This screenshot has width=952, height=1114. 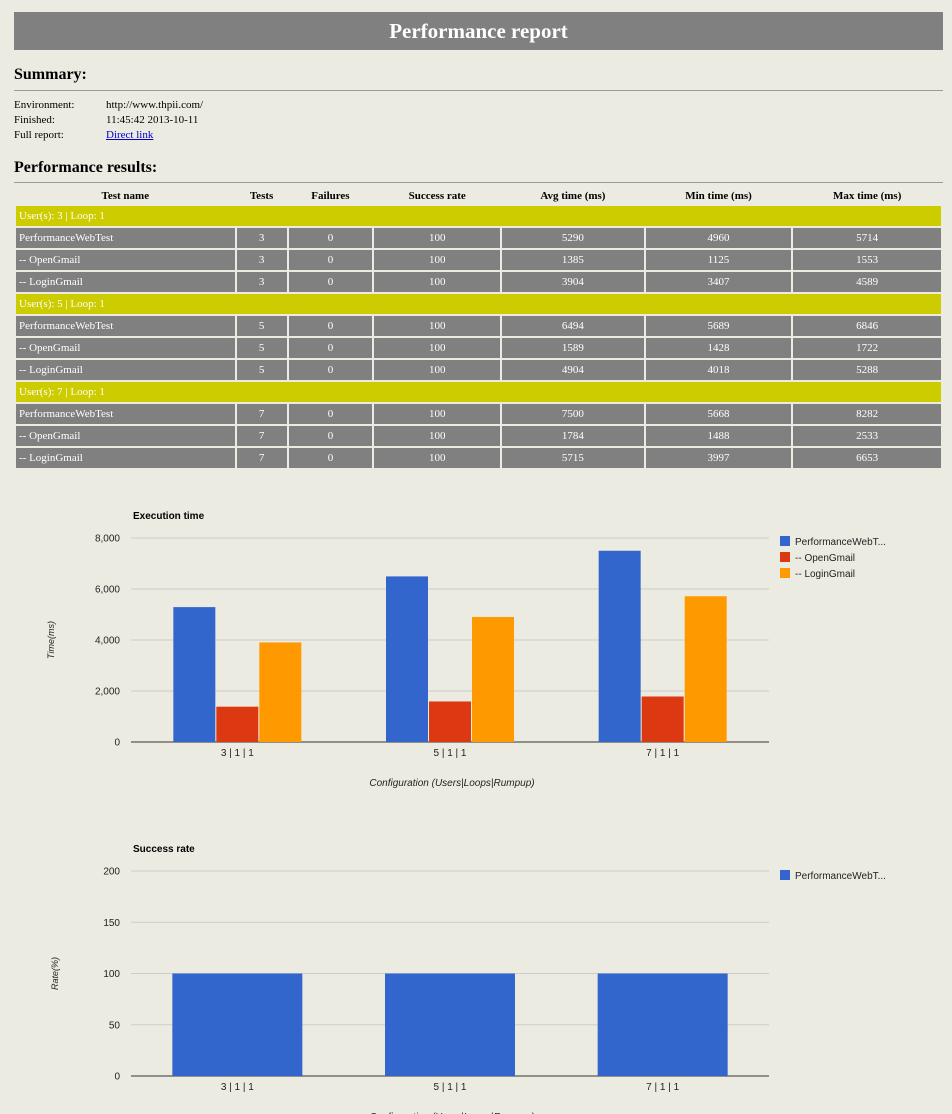 What do you see at coordinates (867, 238) in the screenshot?
I see `table-cell: 5714` at bounding box center [867, 238].